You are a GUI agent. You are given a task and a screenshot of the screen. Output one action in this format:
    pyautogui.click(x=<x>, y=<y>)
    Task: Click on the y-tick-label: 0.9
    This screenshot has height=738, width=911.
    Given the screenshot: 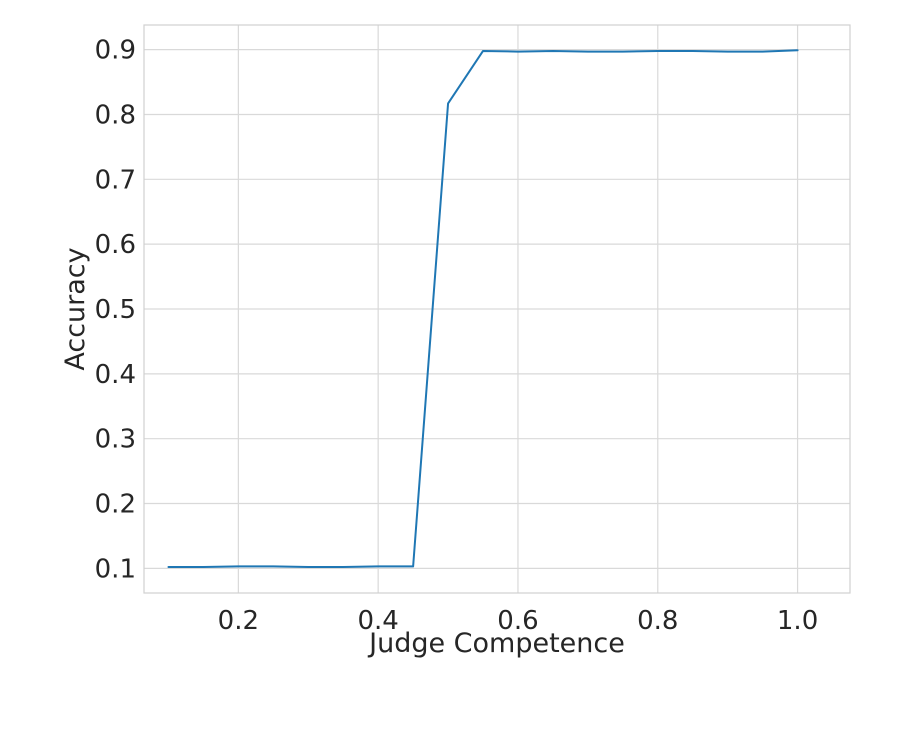 What is the action you would take?
    pyautogui.click(x=115, y=51)
    